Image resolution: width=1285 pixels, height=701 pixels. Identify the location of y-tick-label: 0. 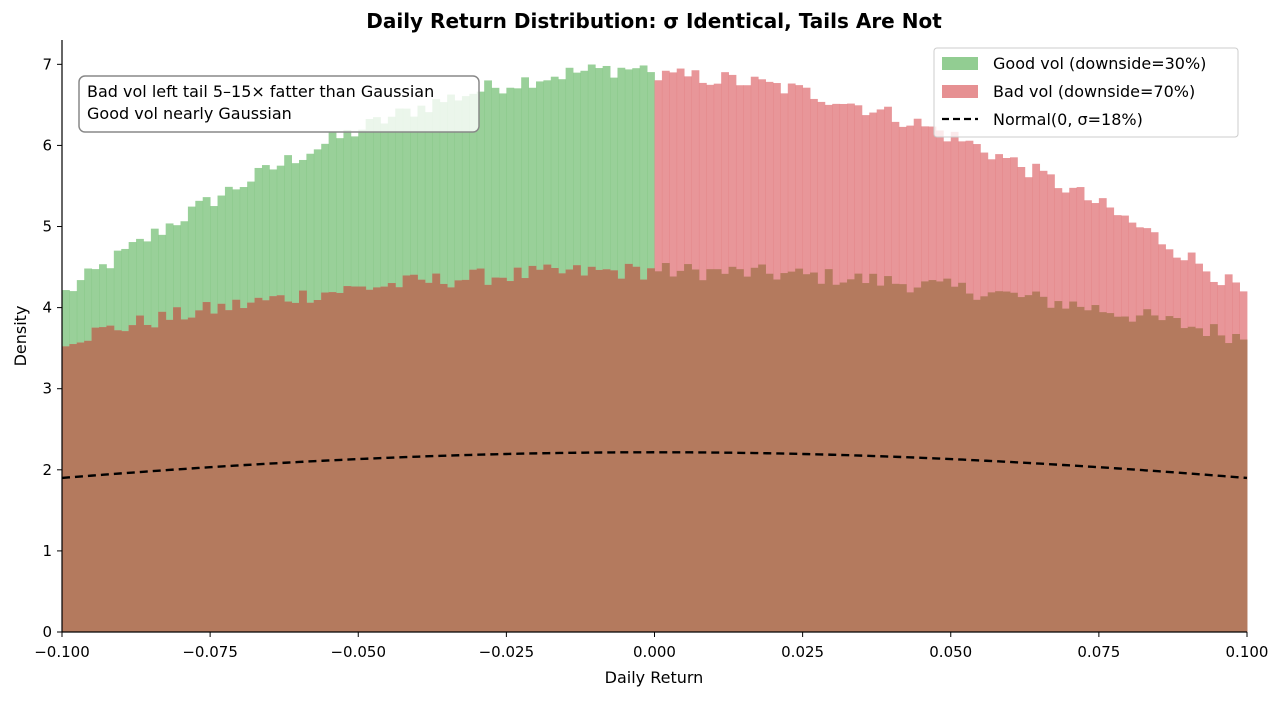
(47, 632).